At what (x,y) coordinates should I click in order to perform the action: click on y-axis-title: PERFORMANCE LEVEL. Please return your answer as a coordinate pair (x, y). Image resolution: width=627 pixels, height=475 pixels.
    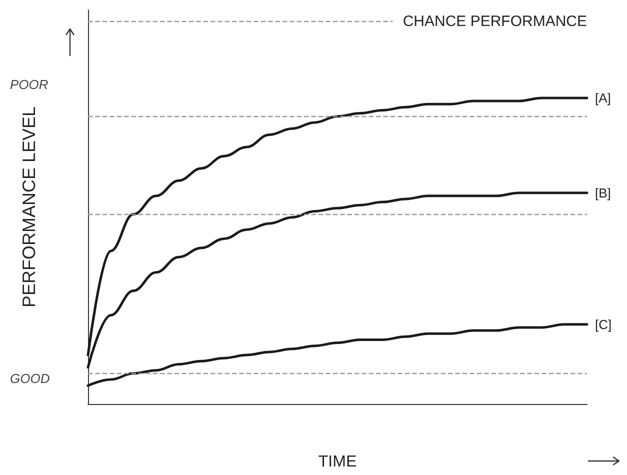
    Looking at the image, I should click on (29, 207).